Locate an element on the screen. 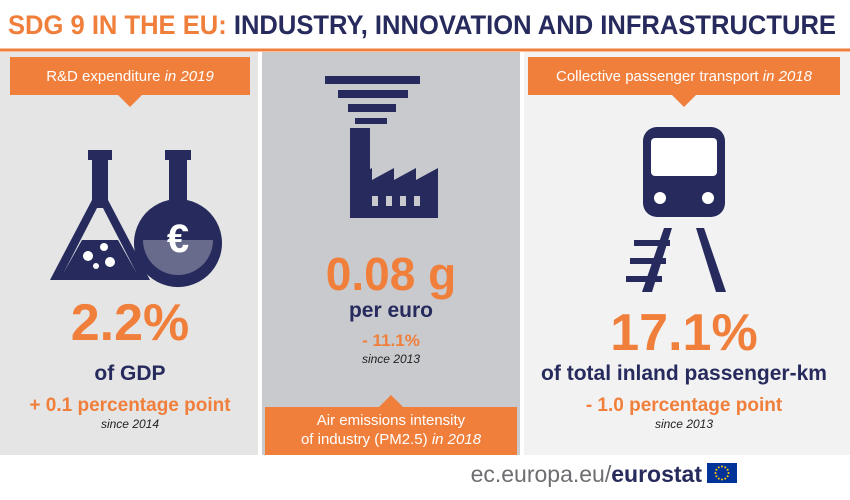 This screenshot has width=850, height=500. panel-label: R&D expenditure in 2019 is located at coordinates (130, 76).